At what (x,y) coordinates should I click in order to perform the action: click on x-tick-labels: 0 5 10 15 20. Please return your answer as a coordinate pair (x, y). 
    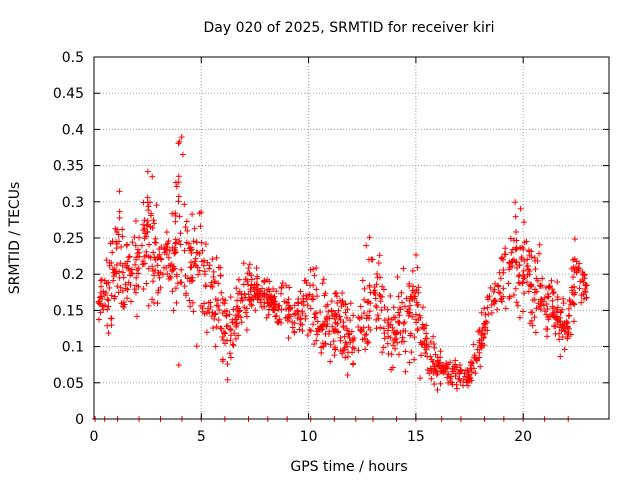
    Looking at the image, I should click on (311, 437).